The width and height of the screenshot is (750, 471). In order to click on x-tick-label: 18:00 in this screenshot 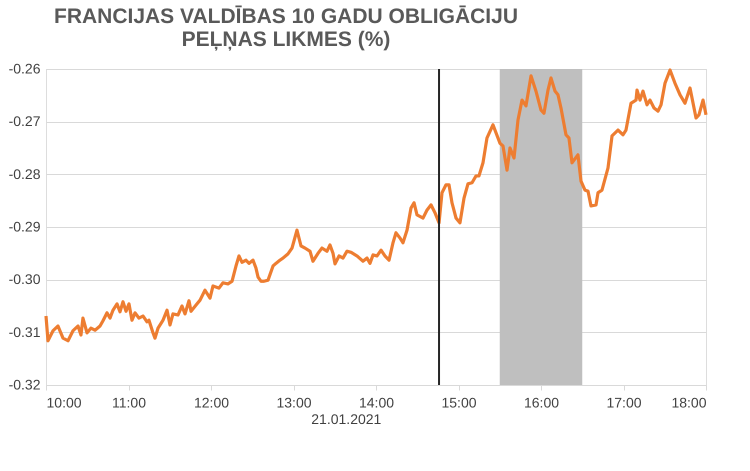, I will do `click(689, 402)`.